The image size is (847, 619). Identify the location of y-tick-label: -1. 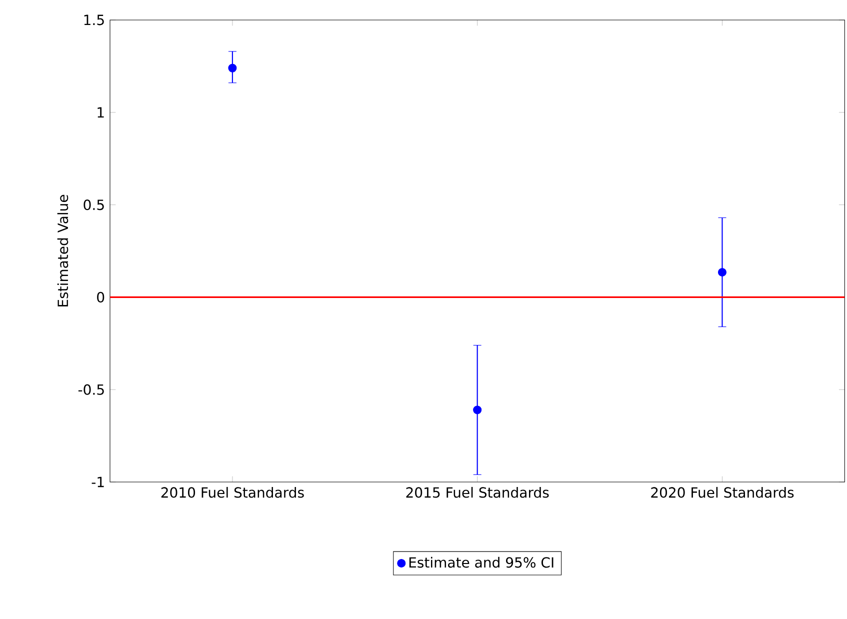
(98, 482).